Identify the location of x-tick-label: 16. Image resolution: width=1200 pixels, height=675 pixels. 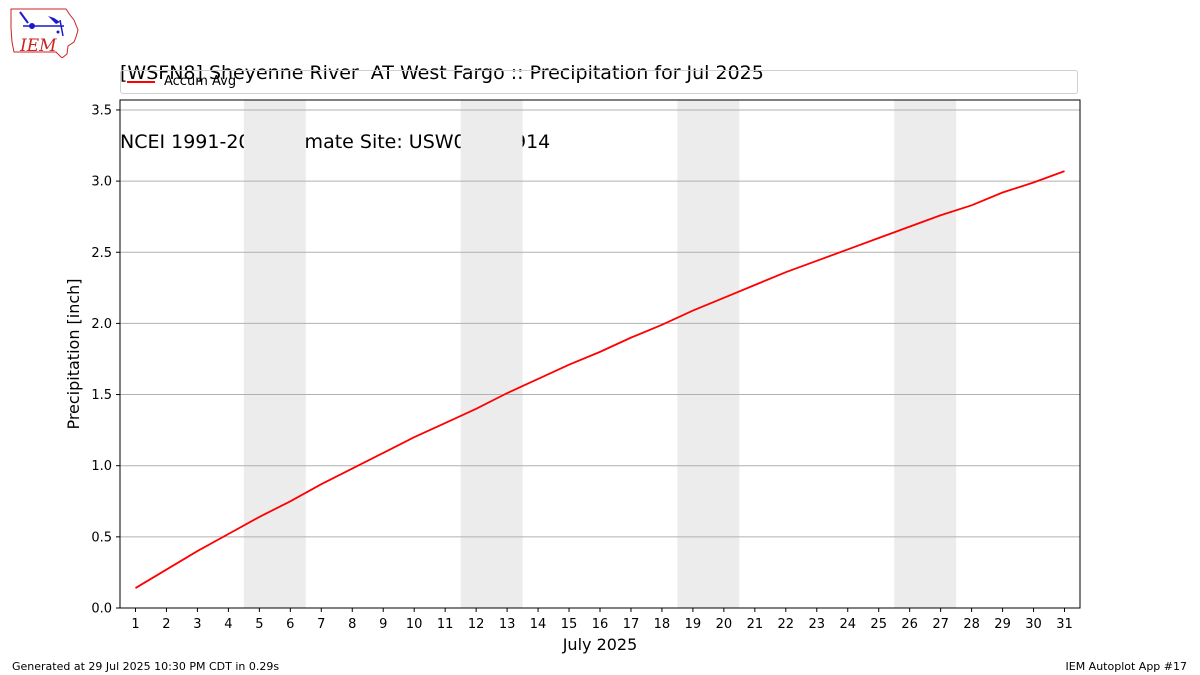
(600, 624).